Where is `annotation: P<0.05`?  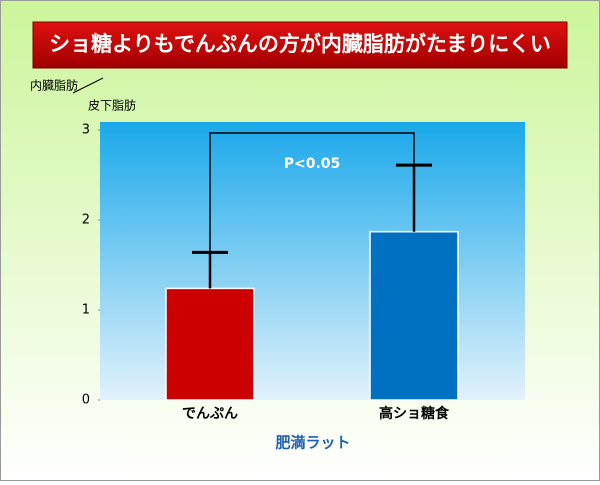 annotation: P<0.05 is located at coordinates (312, 164).